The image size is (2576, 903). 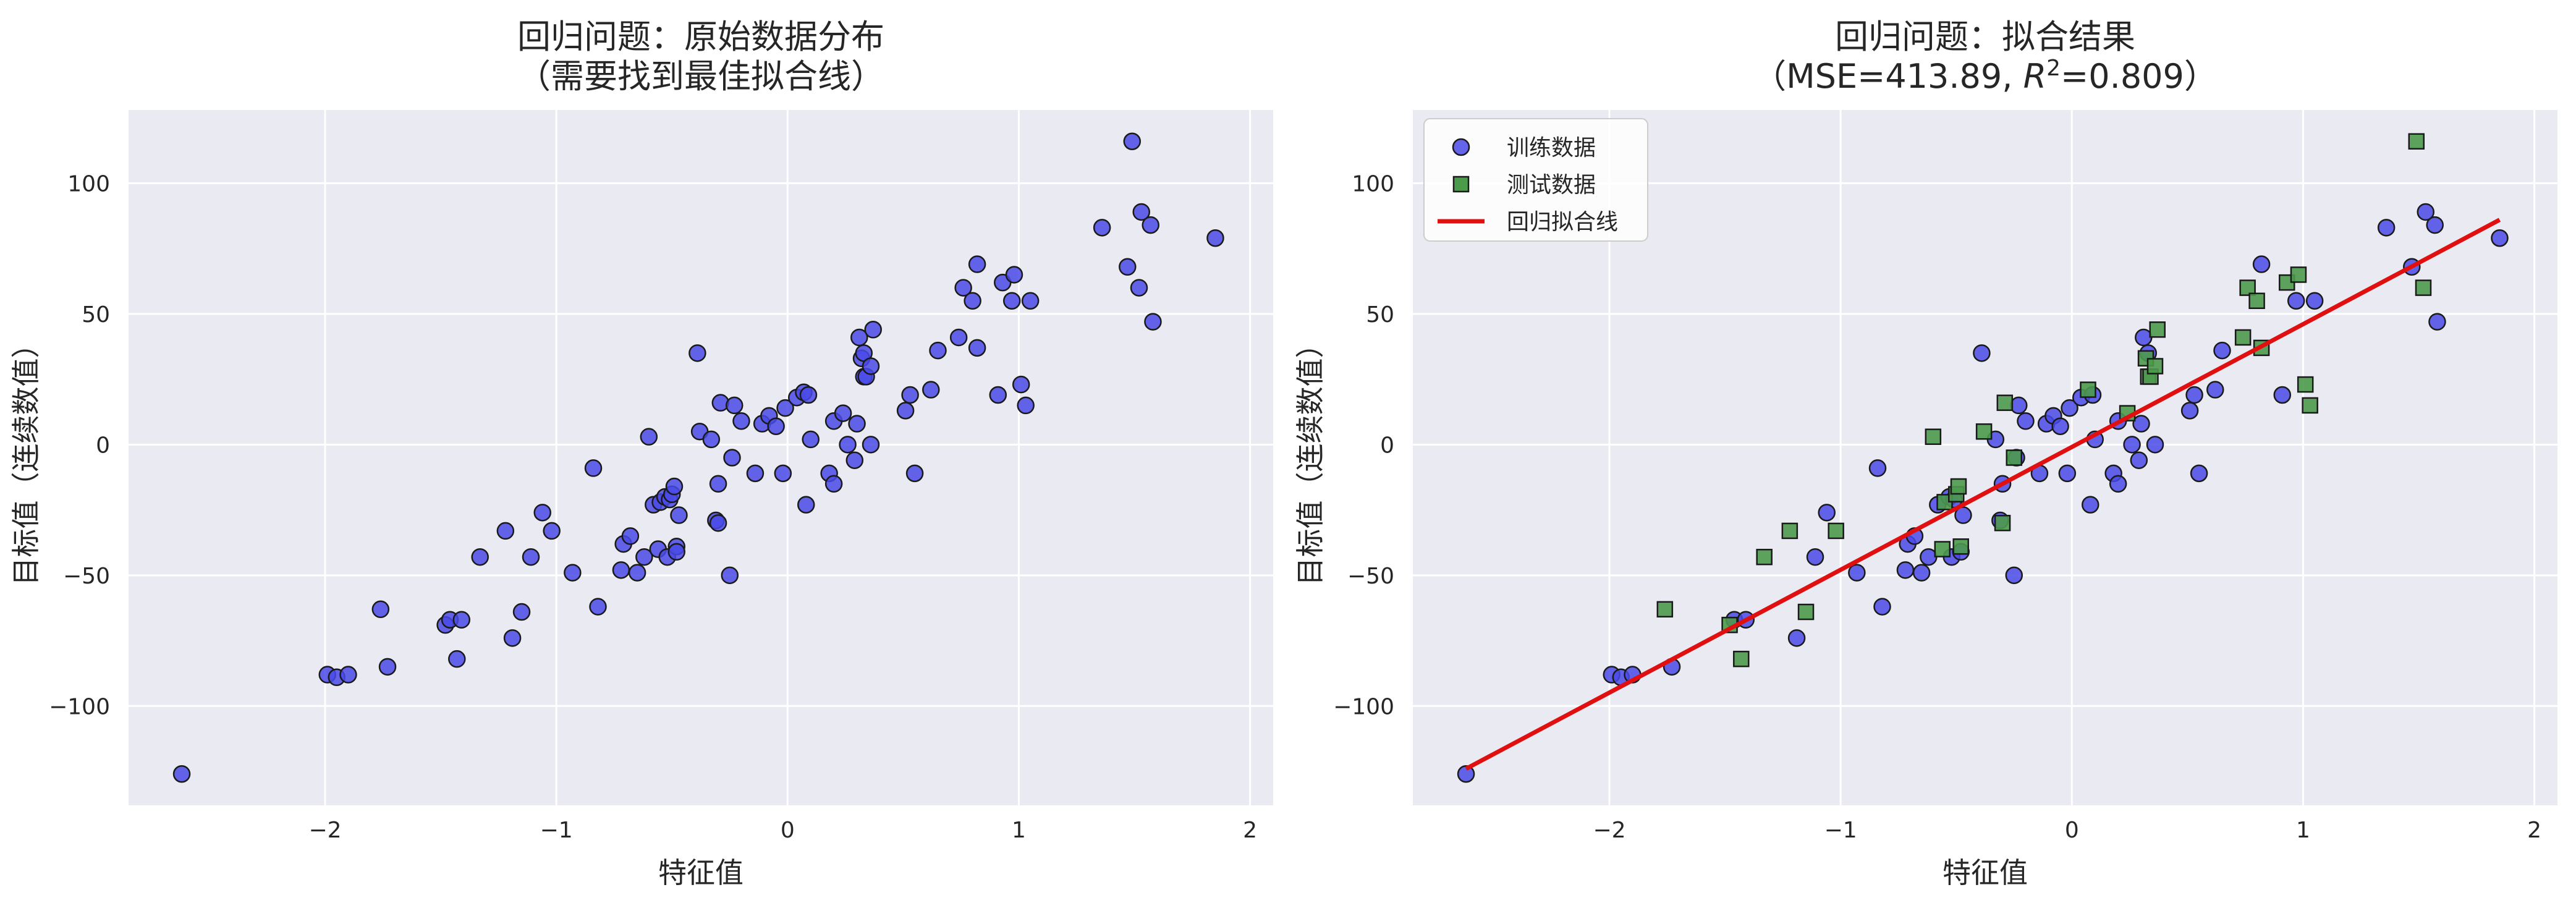 What do you see at coordinates (103, 446) in the screenshot?
I see `y-tick-label: 0` at bounding box center [103, 446].